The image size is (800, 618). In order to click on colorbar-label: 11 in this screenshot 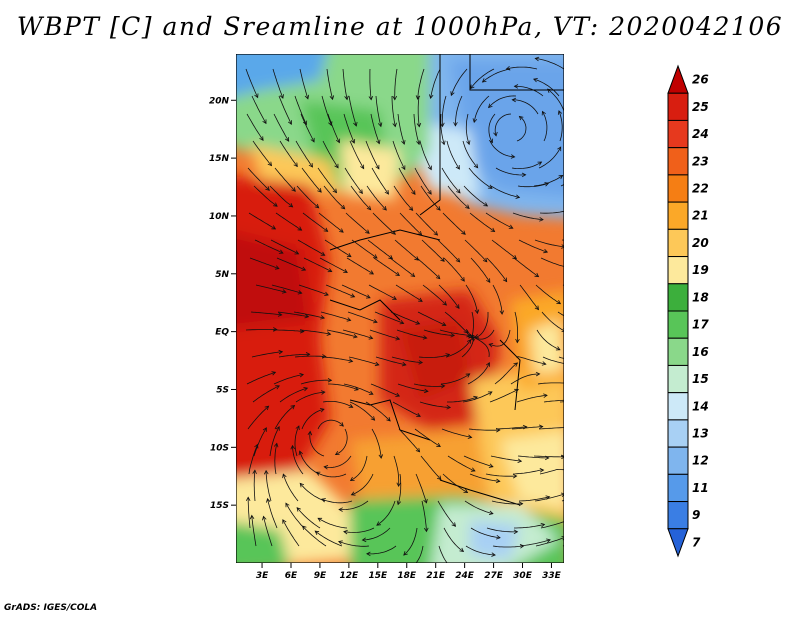, I will do `click(700, 488)`.